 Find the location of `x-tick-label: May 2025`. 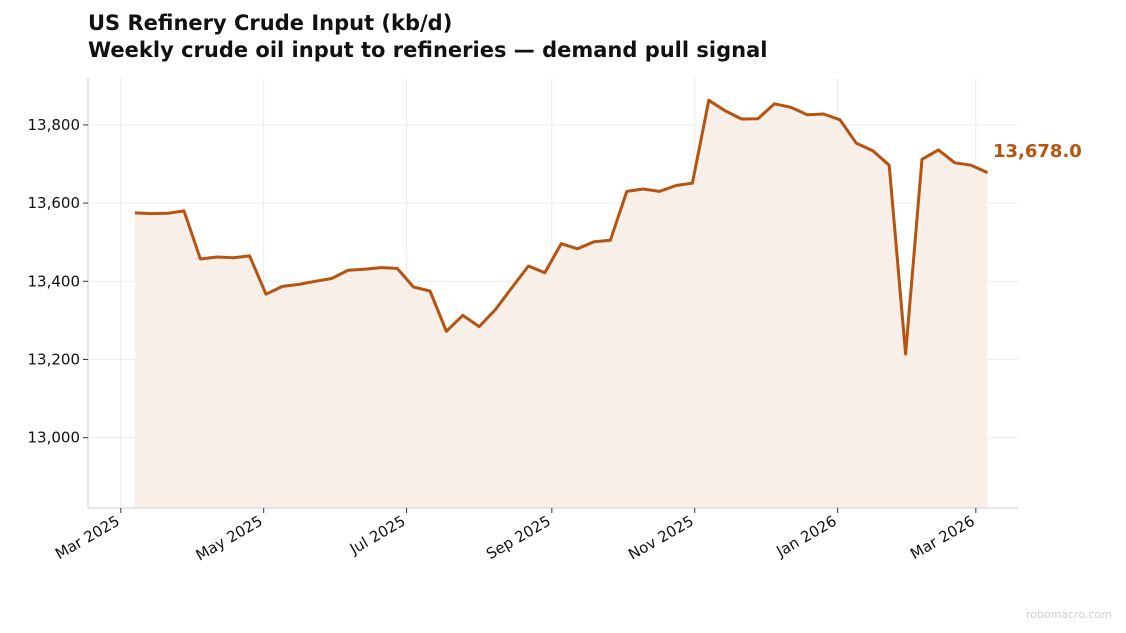

x-tick-label: May 2025 is located at coordinates (229, 538).